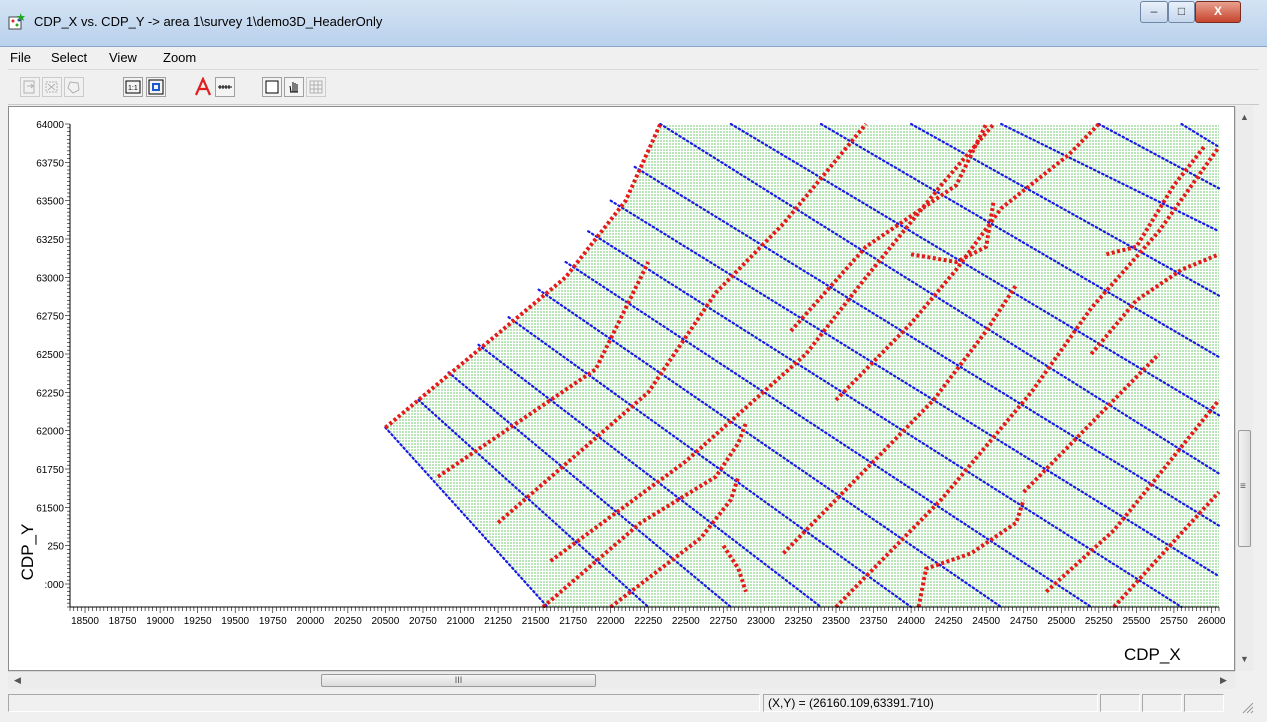 Image resolution: width=1267 pixels, height=722 pixels. What do you see at coordinates (1247, 707) in the screenshot?
I see `resize-grip-icon` at bounding box center [1247, 707].